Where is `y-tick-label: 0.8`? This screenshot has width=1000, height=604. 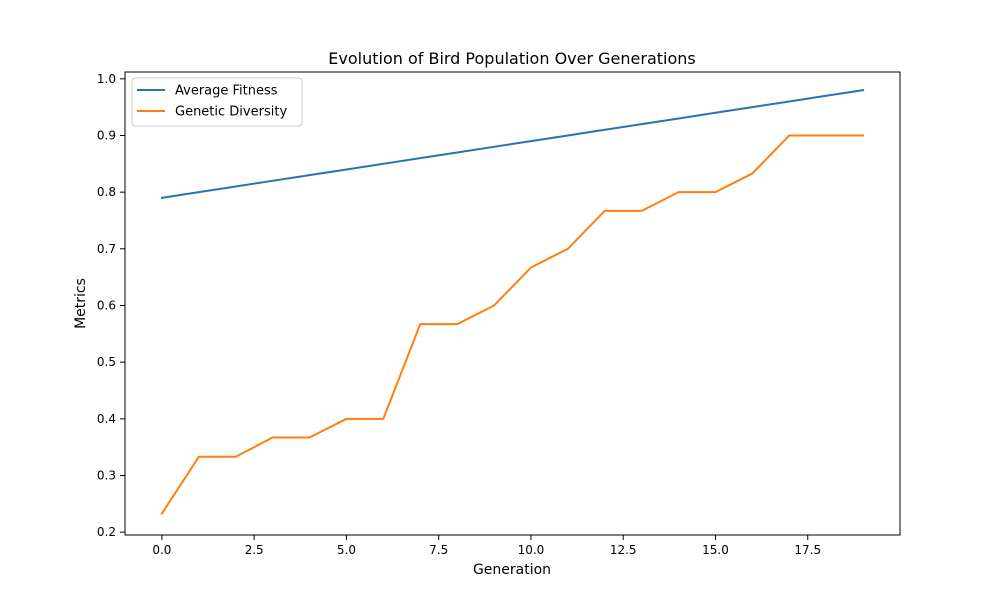 y-tick-label: 0.8 is located at coordinates (106, 192).